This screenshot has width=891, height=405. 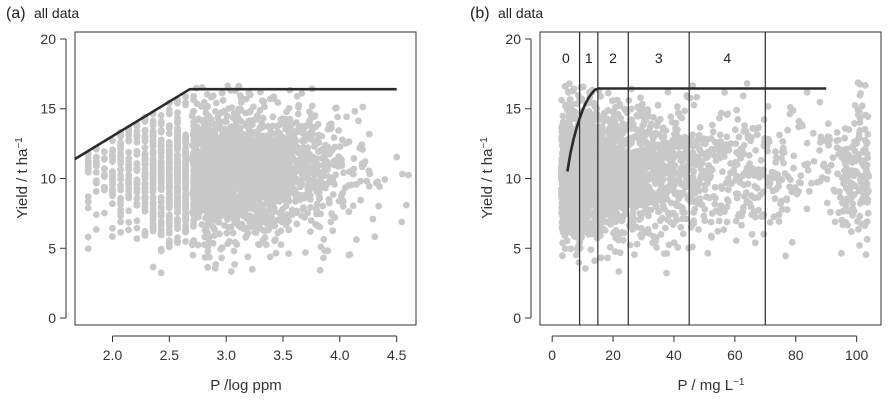 I want to click on panel-a-y-axis-title: Yield / t ha−1, so click(x=23, y=178).